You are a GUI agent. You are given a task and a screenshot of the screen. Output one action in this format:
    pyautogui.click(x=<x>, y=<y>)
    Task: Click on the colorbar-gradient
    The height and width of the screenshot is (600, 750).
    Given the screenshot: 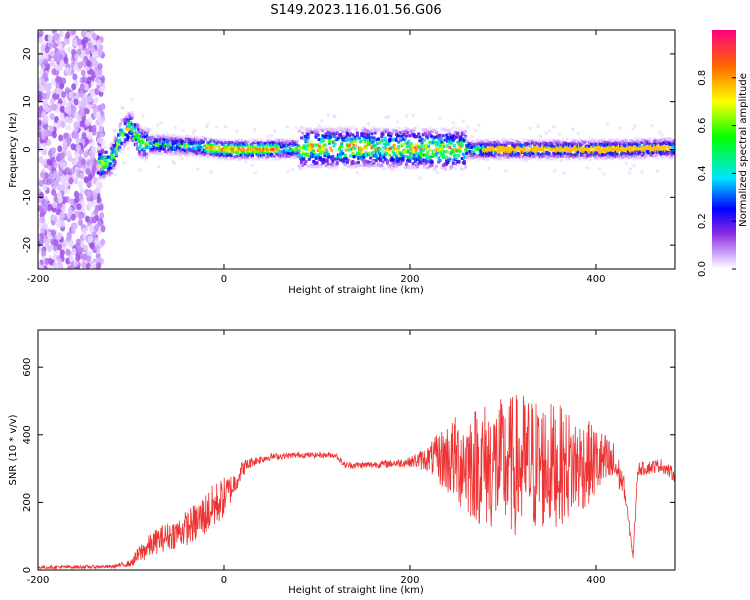 What is the action you would take?
    pyautogui.click(x=724, y=149)
    